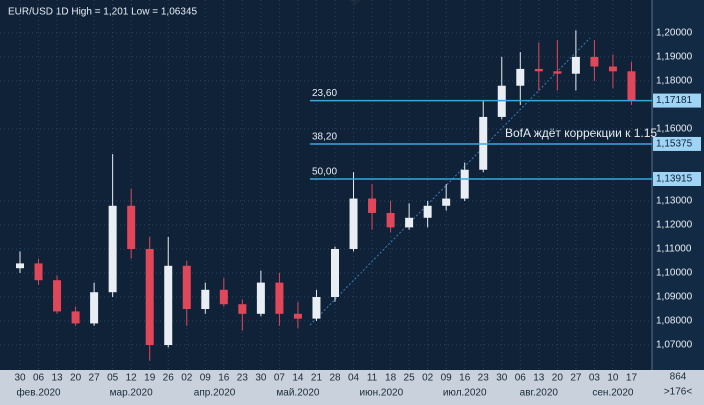 The height and width of the screenshot is (405, 704). What do you see at coordinates (169, 378) in the screenshot?
I see `x-tick-label: 26` at bounding box center [169, 378].